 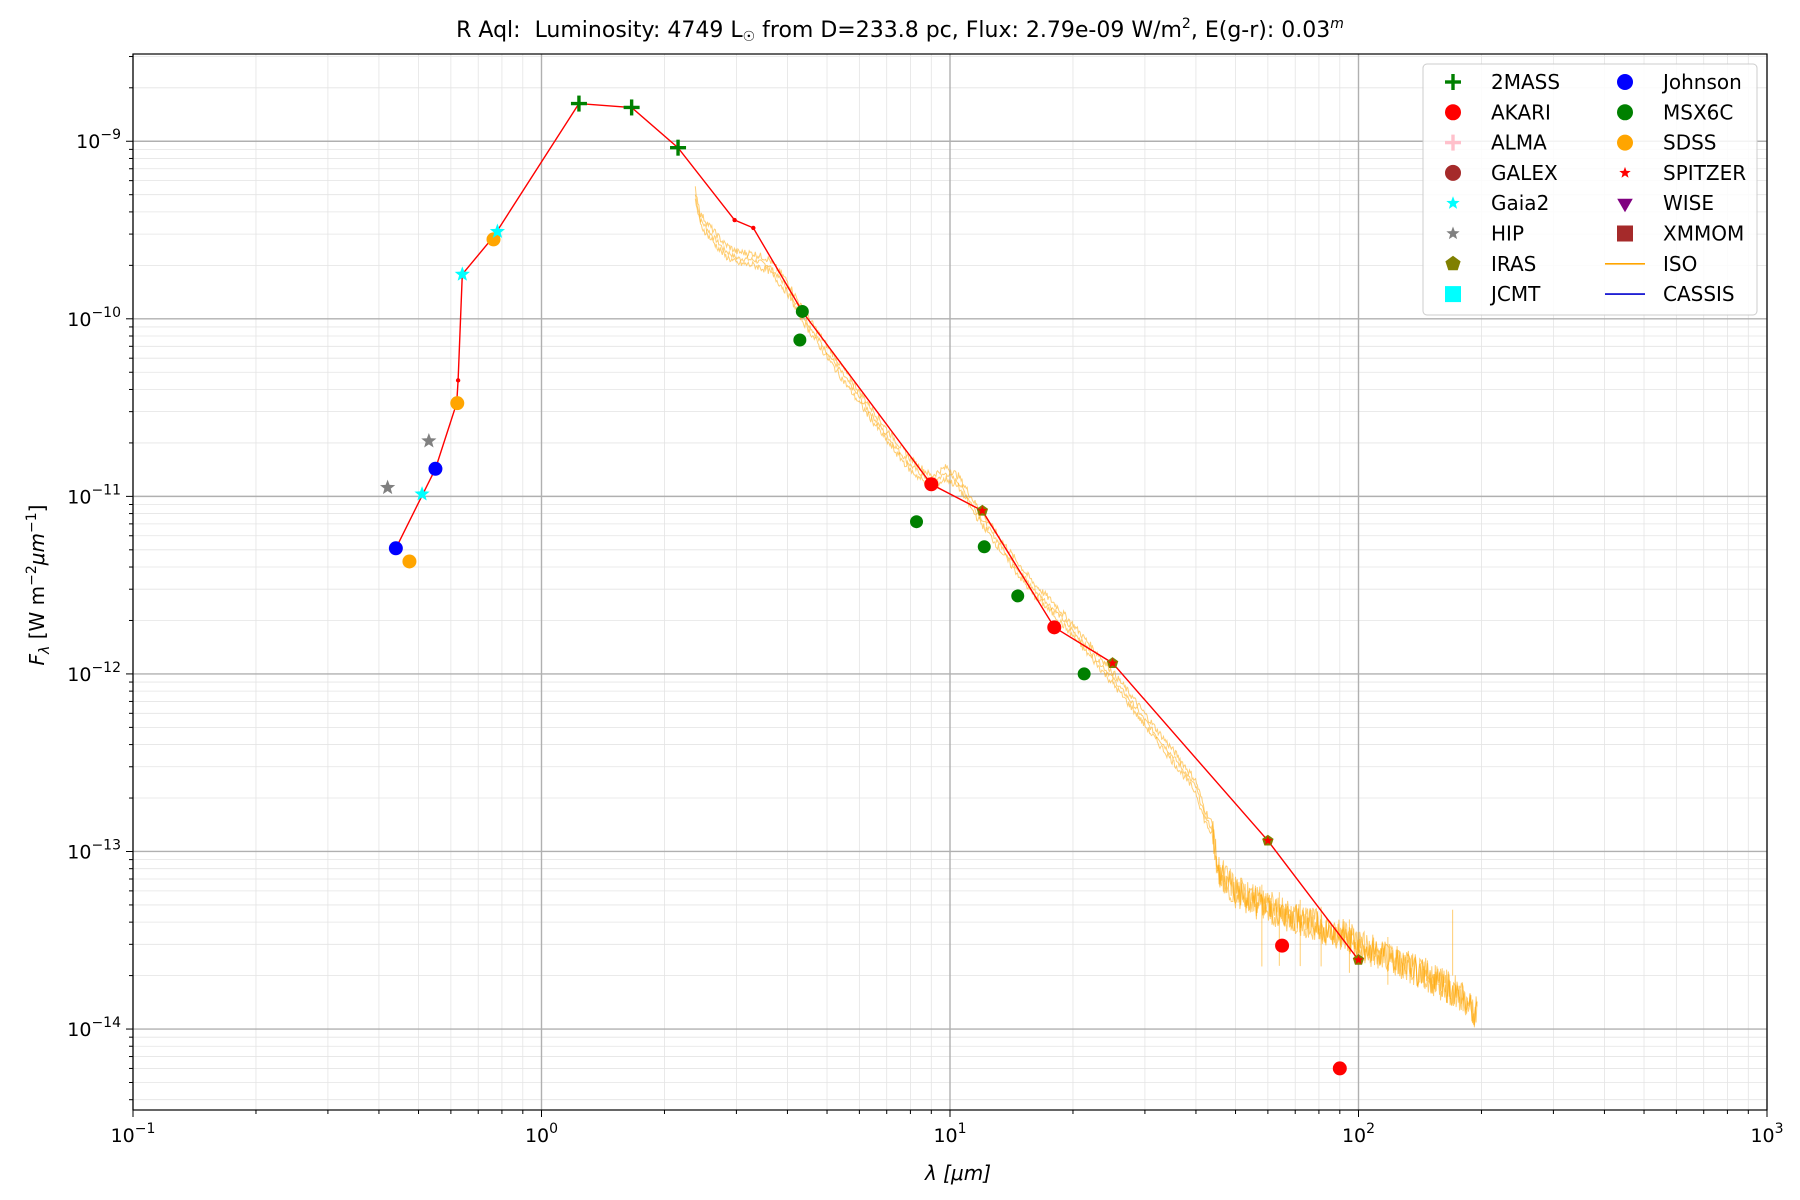 I want to click on y-tick-label: 10−10, so click(x=94, y=318).